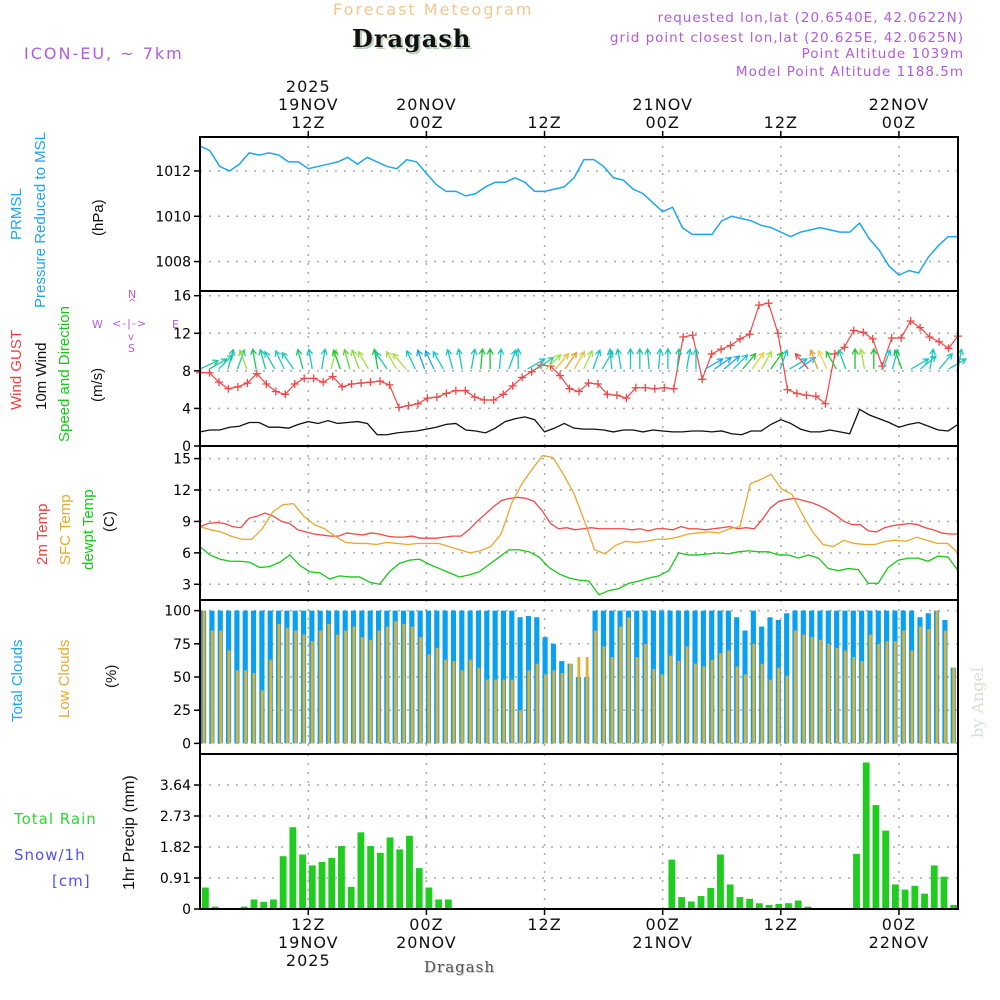 Image resolution: width=1000 pixels, height=1000 pixels. I want to click on pressure-line, so click(578, 211).